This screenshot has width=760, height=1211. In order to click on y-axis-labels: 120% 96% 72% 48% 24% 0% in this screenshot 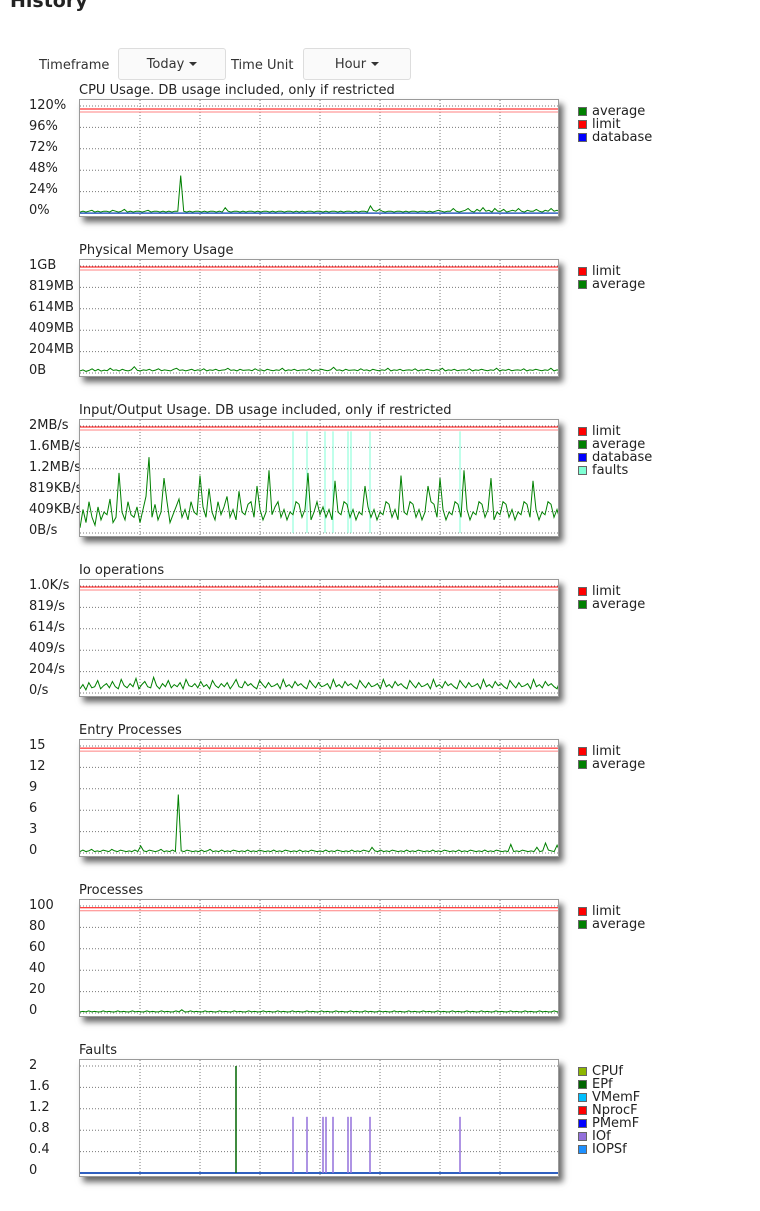, I will do `click(41, 159)`.